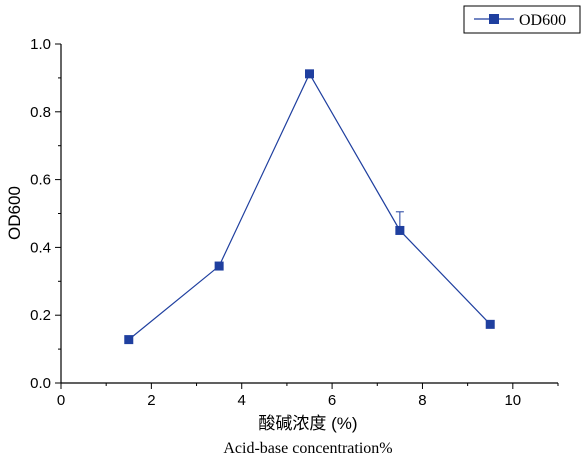 This screenshot has height=461, width=587. What do you see at coordinates (307, 448) in the screenshot?
I see `x-axis-secondary-label: Acid-base concentration%` at bounding box center [307, 448].